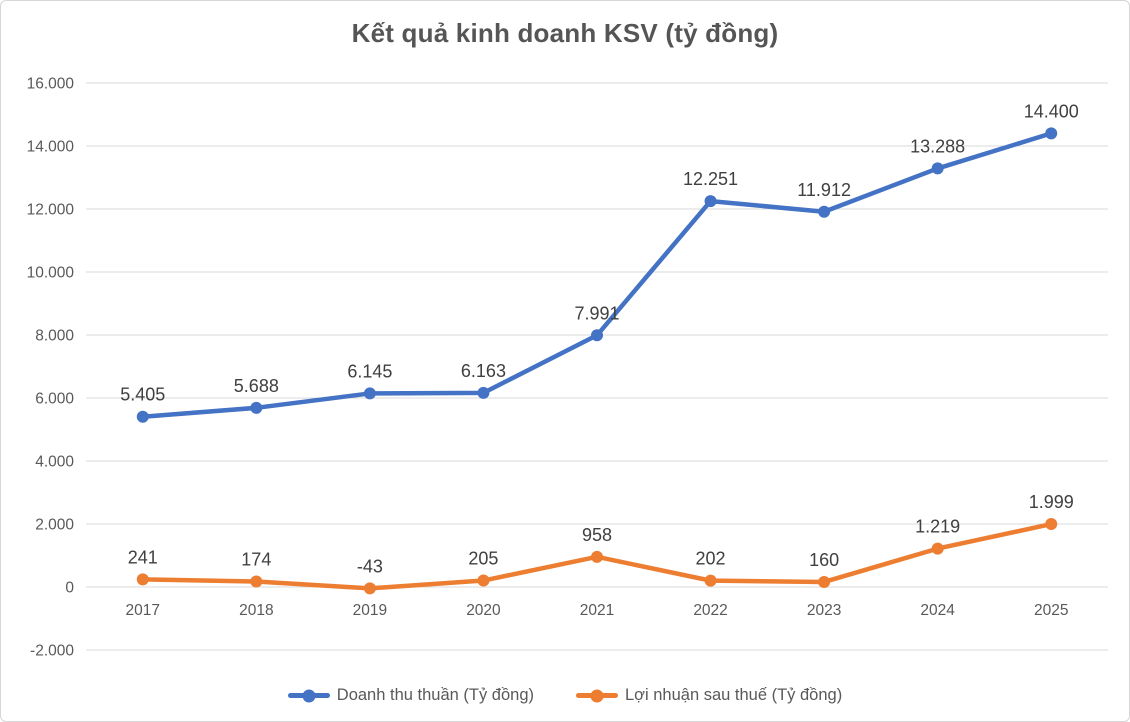 The height and width of the screenshot is (722, 1130). I want to click on y-axis-tick-label: 4.000, so click(54, 462).